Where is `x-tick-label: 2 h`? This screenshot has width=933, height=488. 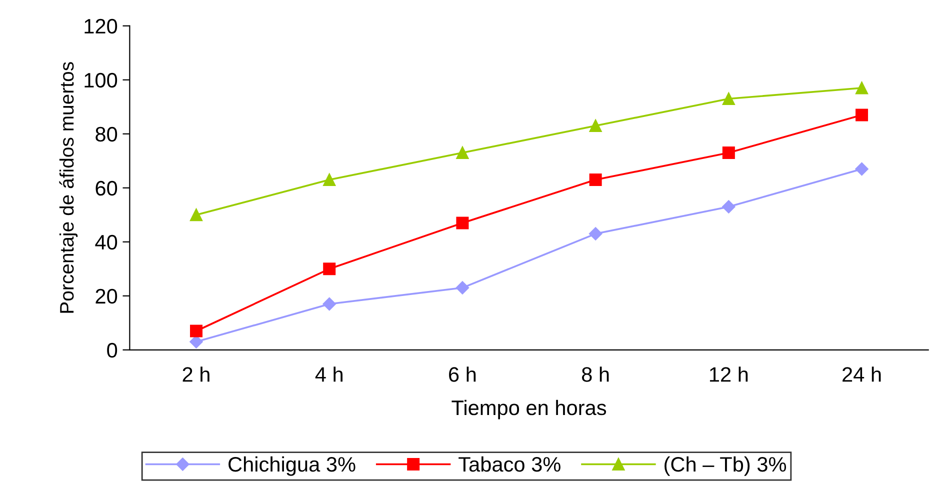 x-tick-label: 2 h is located at coordinates (196, 374).